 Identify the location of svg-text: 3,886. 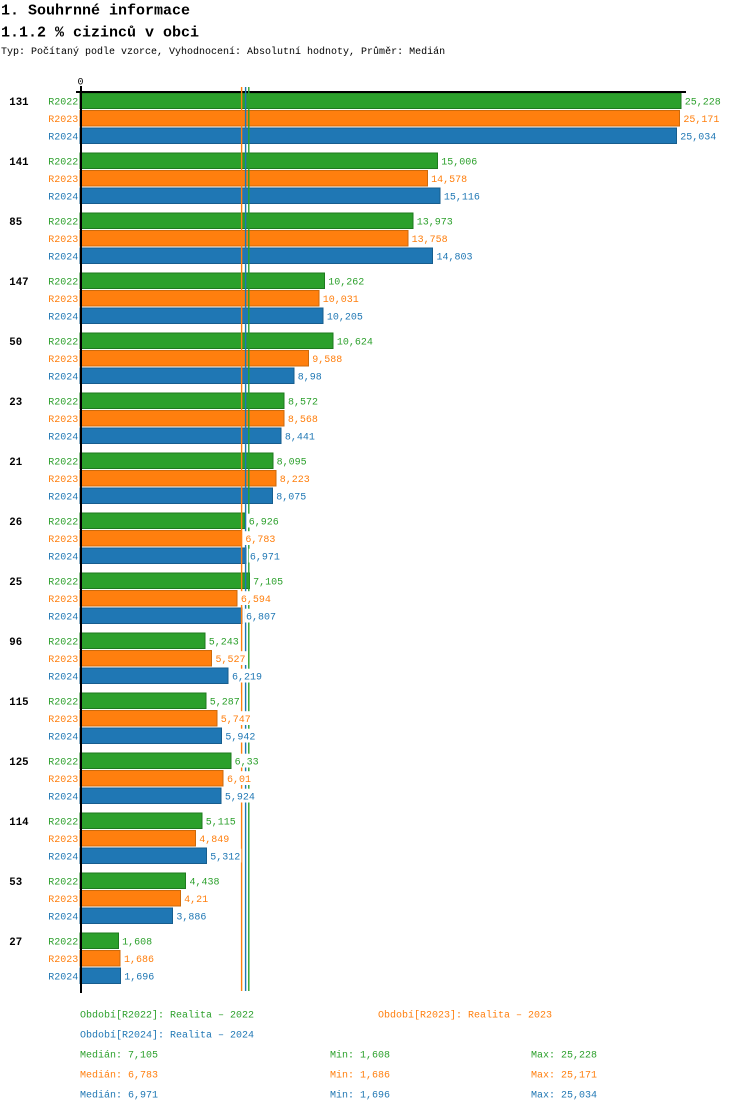
(191, 918).